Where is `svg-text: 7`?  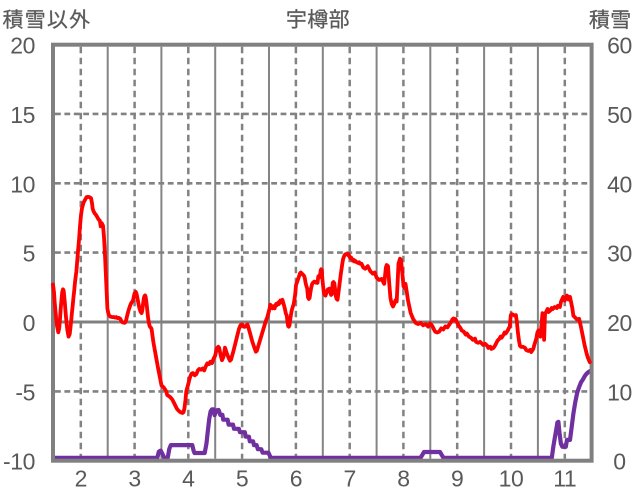
svg-text: 7 is located at coordinates (349, 479).